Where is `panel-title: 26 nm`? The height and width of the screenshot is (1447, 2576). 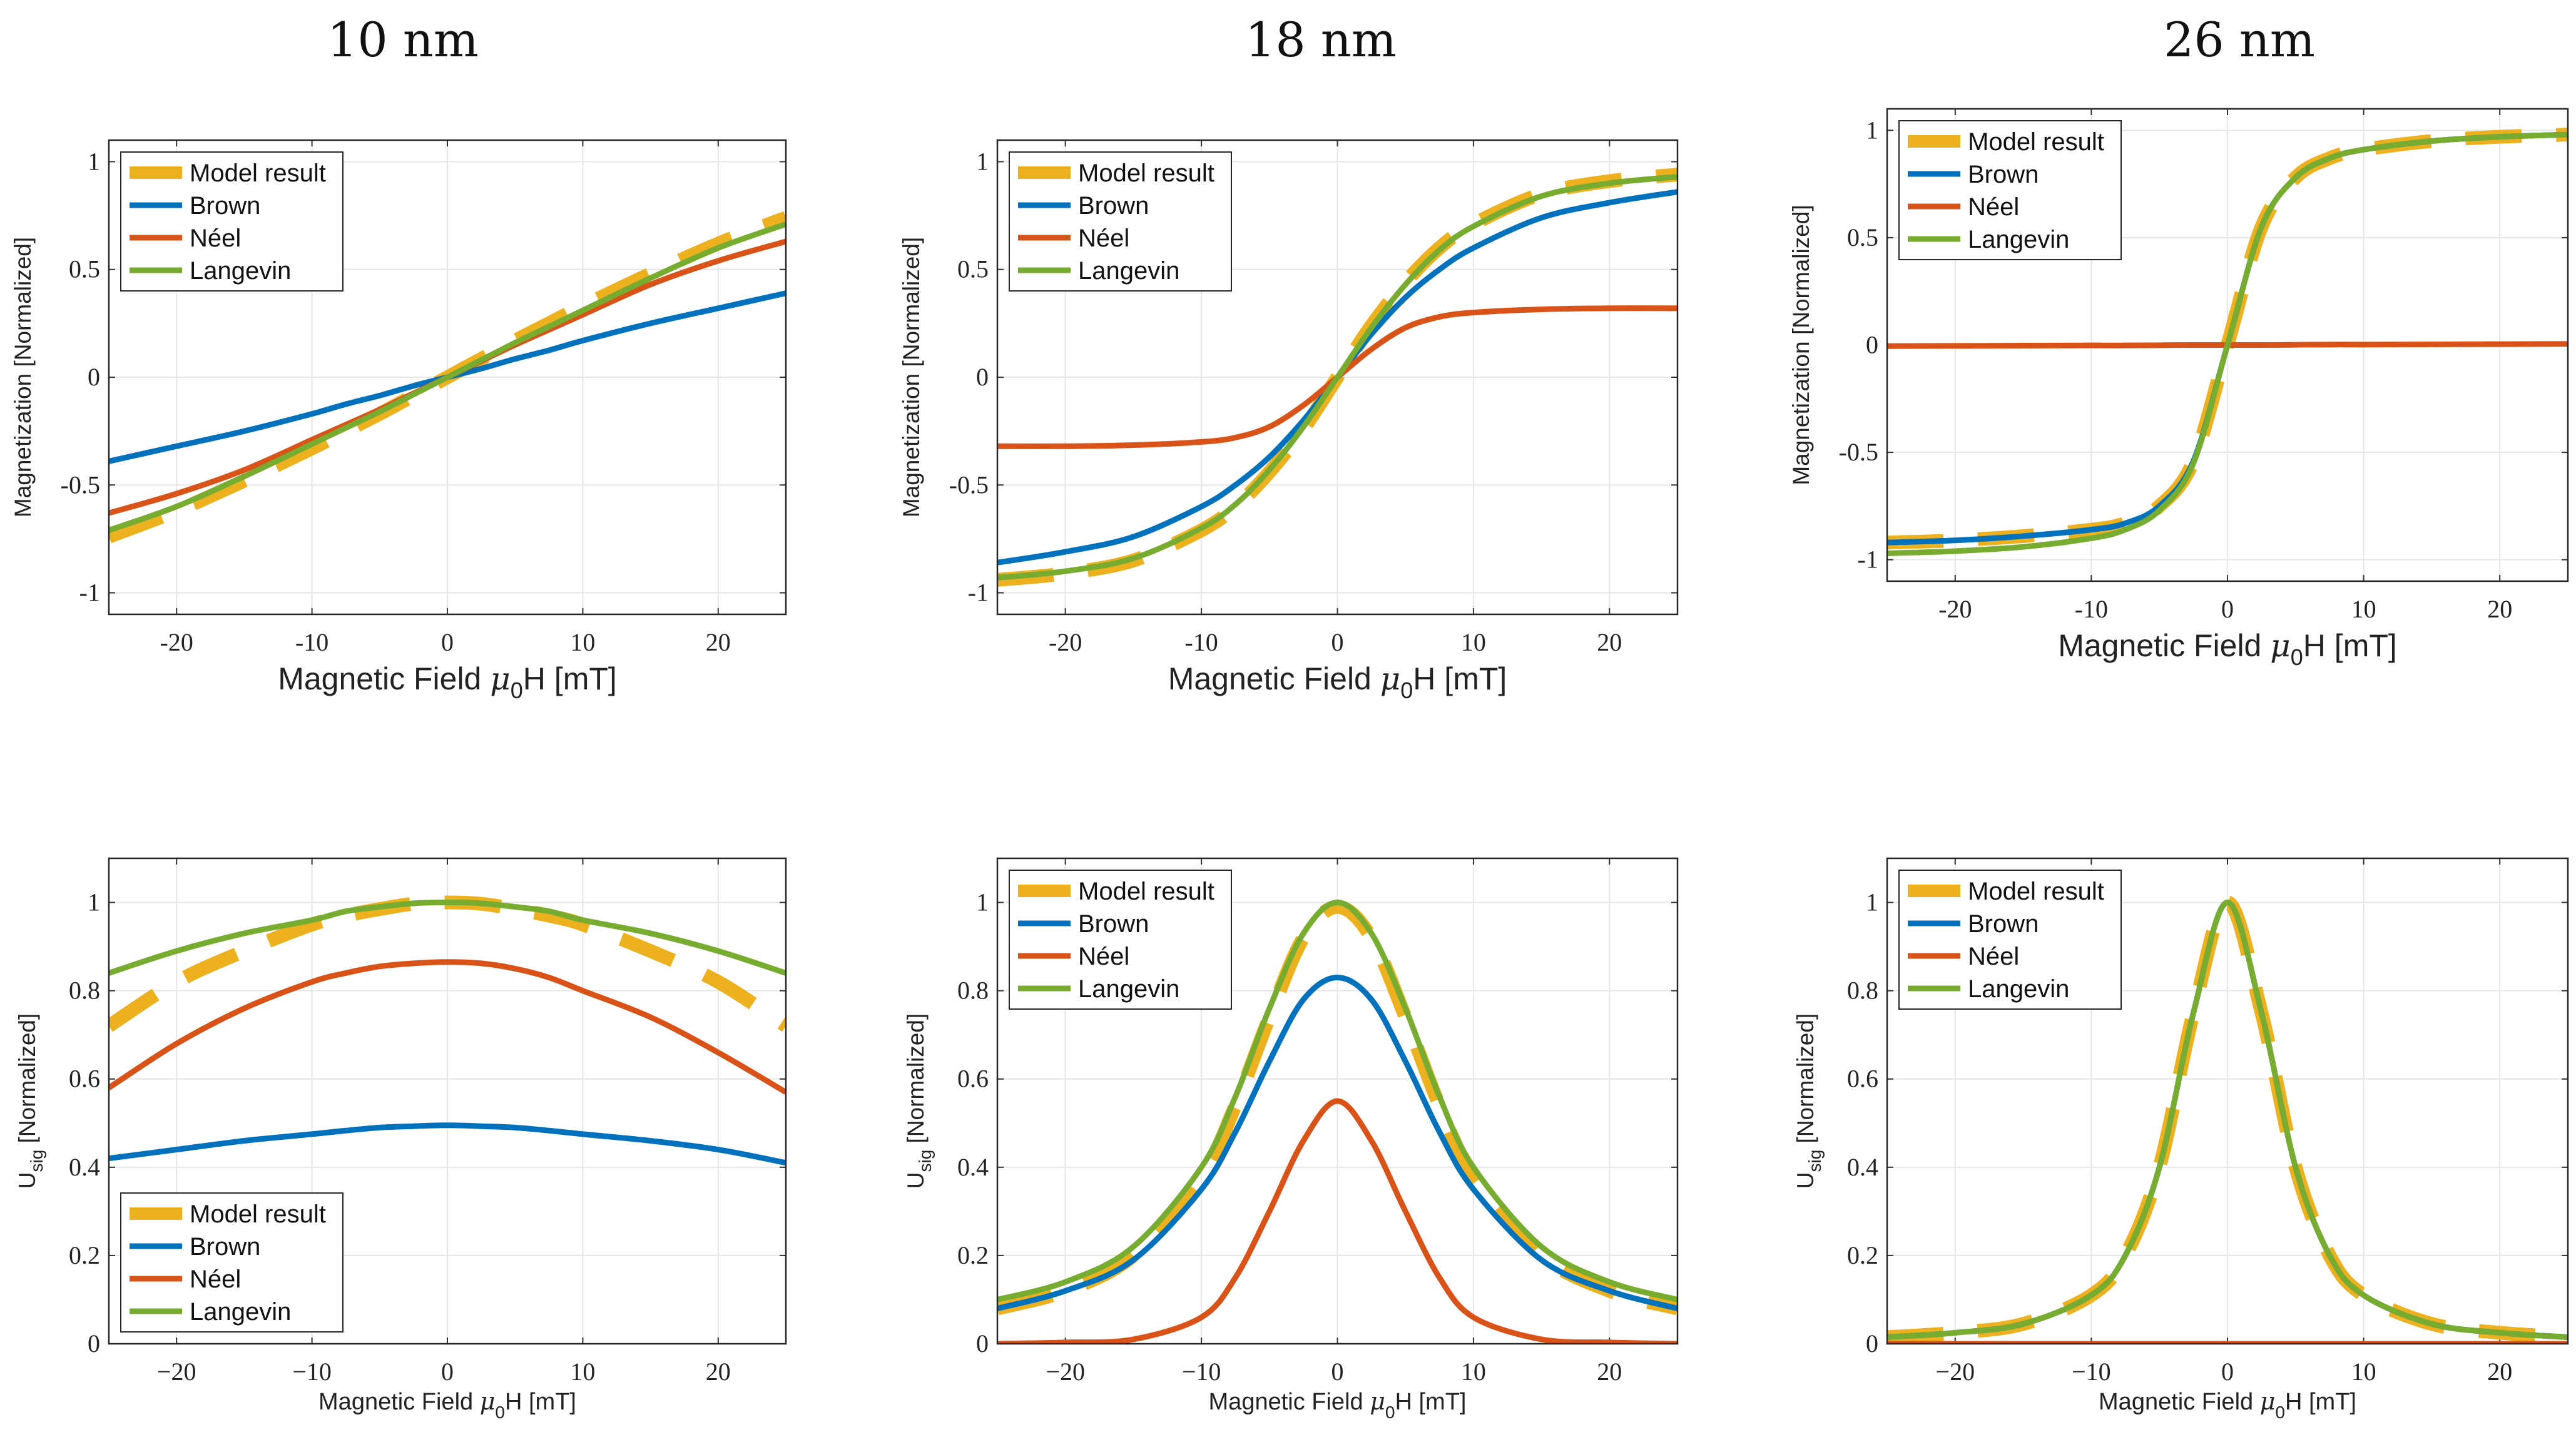
panel-title: 26 nm is located at coordinates (2239, 40).